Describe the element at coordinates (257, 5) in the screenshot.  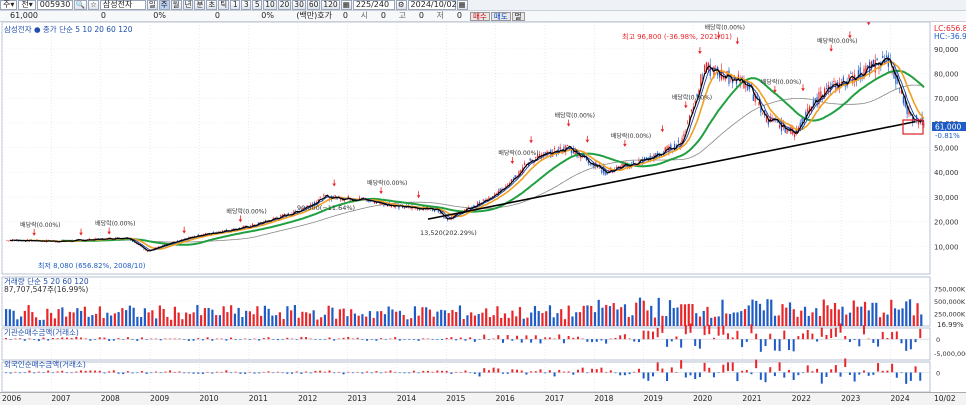
I see `interval-5: 5` at that location.